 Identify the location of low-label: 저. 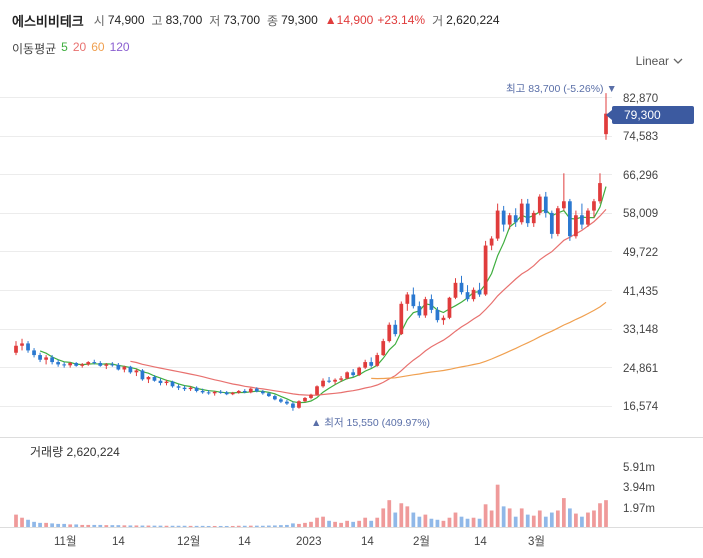
(215, 20).